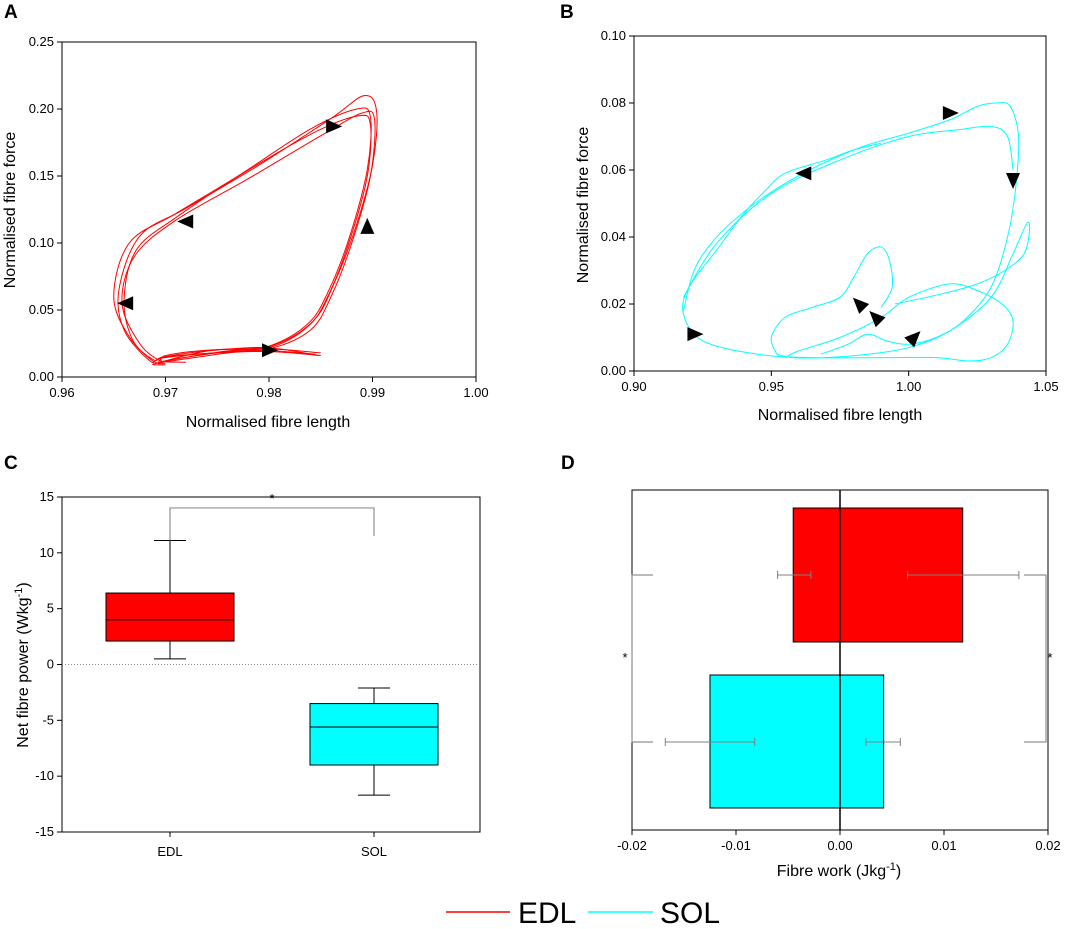  What do you see at coordinates (41, 376) in the screenshot?
I see `panel-a-y-tick-label: 0.00` at bounding box center [41, 376].